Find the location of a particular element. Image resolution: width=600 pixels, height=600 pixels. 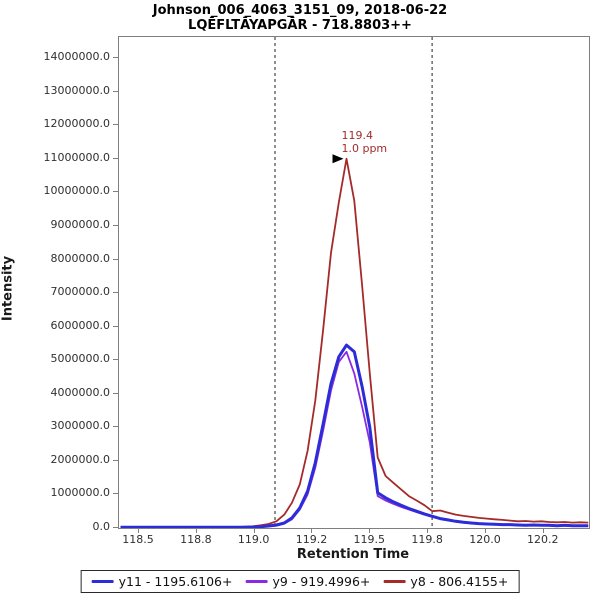

y-axis-title: Intensity is located at coordinates (8, 288).